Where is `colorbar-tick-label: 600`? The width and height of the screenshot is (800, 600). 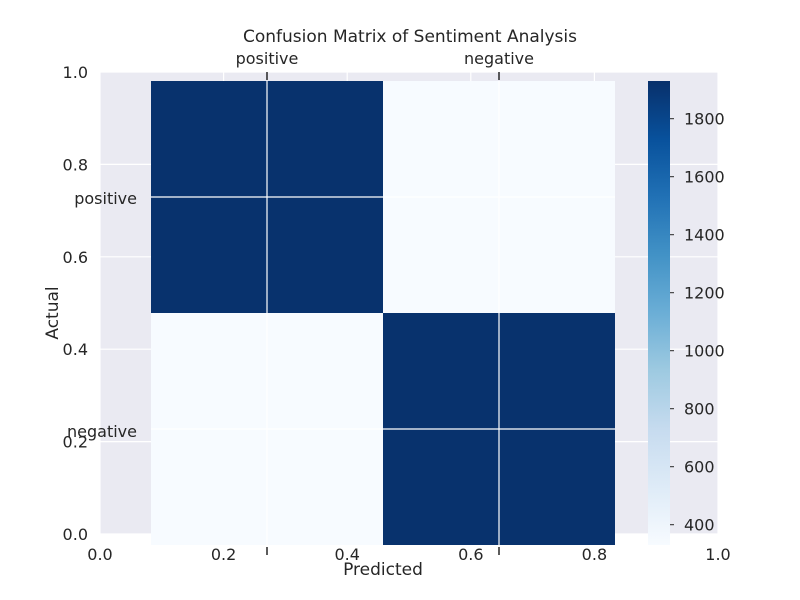
colorbar-tick-label: 600 is located at coordinates (699, 467).